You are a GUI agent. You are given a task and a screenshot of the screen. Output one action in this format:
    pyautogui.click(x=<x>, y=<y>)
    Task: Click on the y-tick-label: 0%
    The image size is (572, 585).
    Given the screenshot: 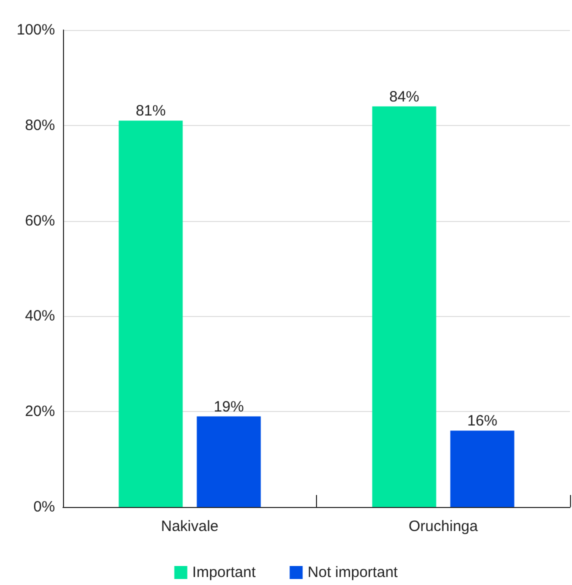 What is the action you would take?
    pyautogui.click(x=44, y=507)
    